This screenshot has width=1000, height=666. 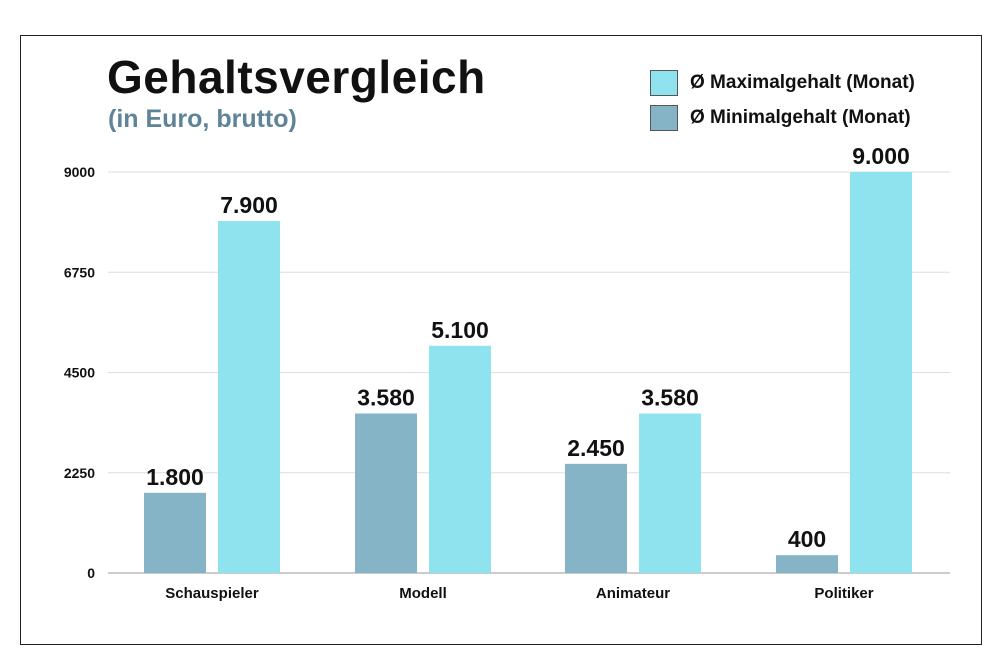 I want to click on legend-item-max: Ø Maximalgehalt (Monat), so click(x=782, y=83).